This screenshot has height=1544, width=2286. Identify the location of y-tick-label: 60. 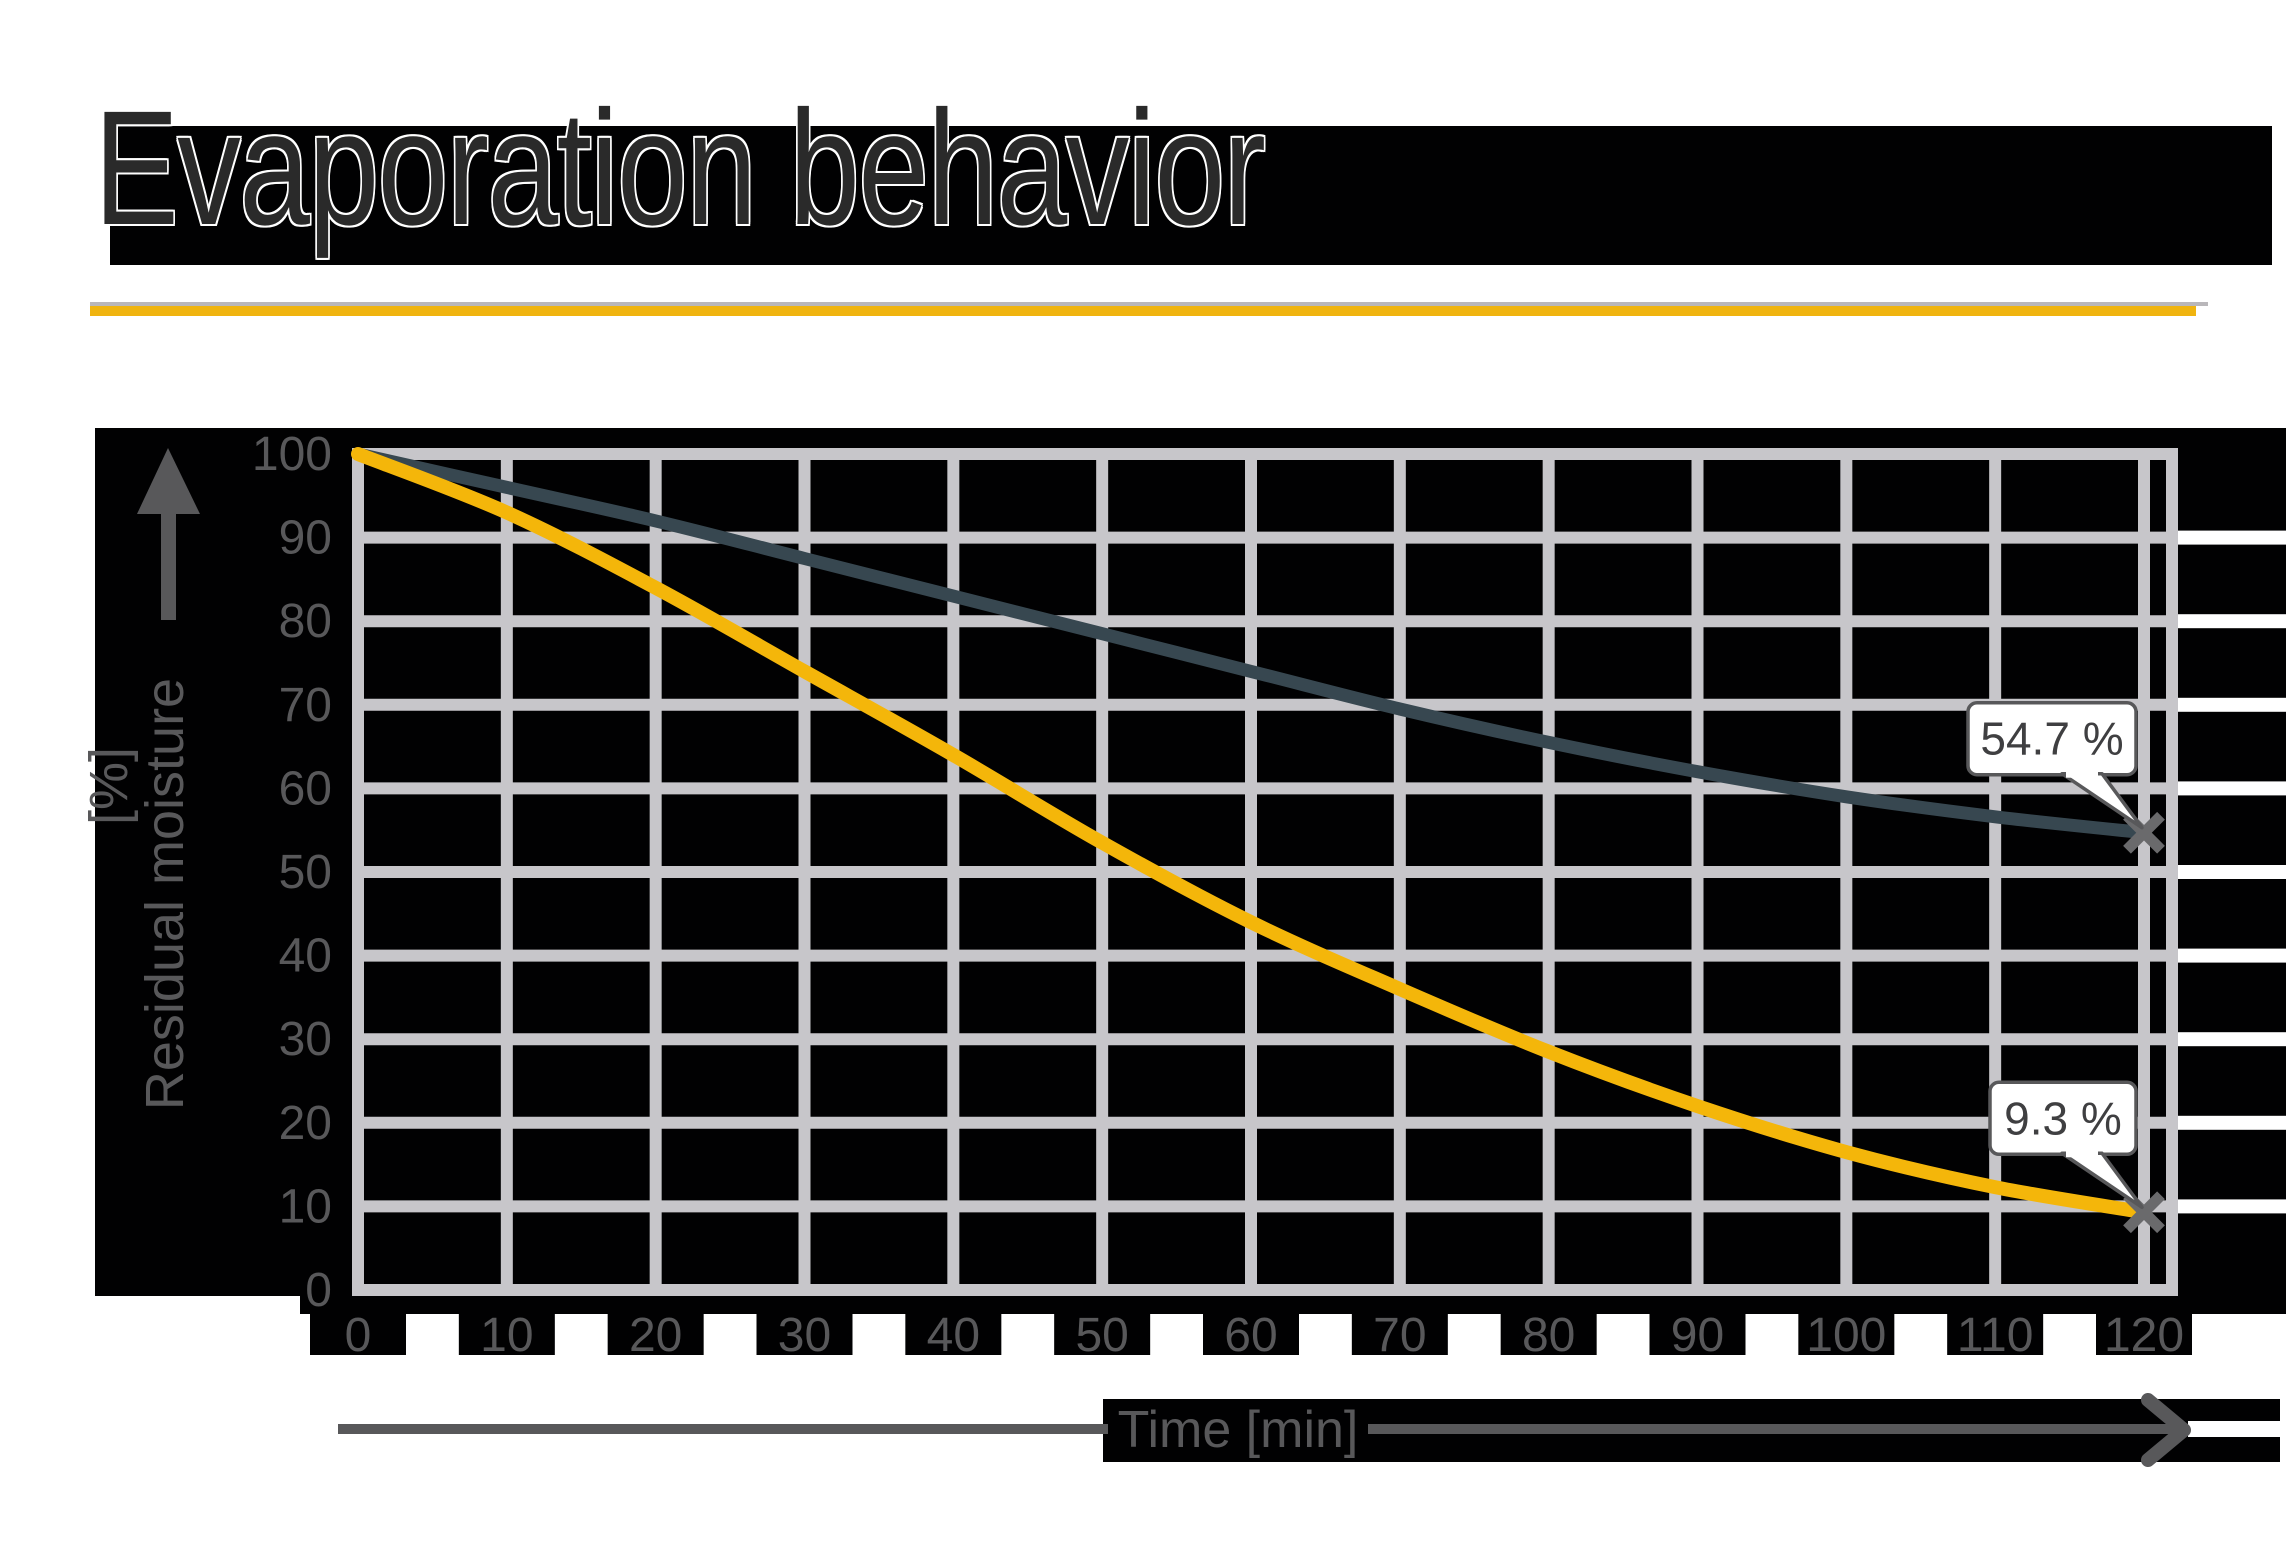
(305, 788).